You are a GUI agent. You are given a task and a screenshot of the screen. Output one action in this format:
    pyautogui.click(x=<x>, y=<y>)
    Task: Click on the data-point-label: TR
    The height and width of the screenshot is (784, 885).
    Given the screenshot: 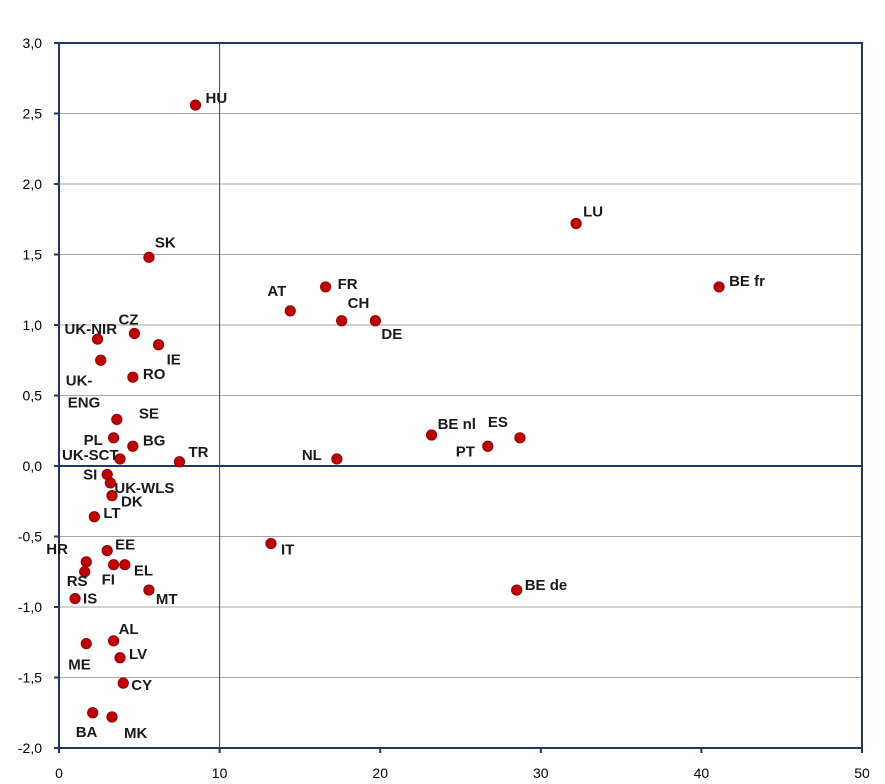 What is the action you would take?
    pyautogui.click(x=198, y=452)
    